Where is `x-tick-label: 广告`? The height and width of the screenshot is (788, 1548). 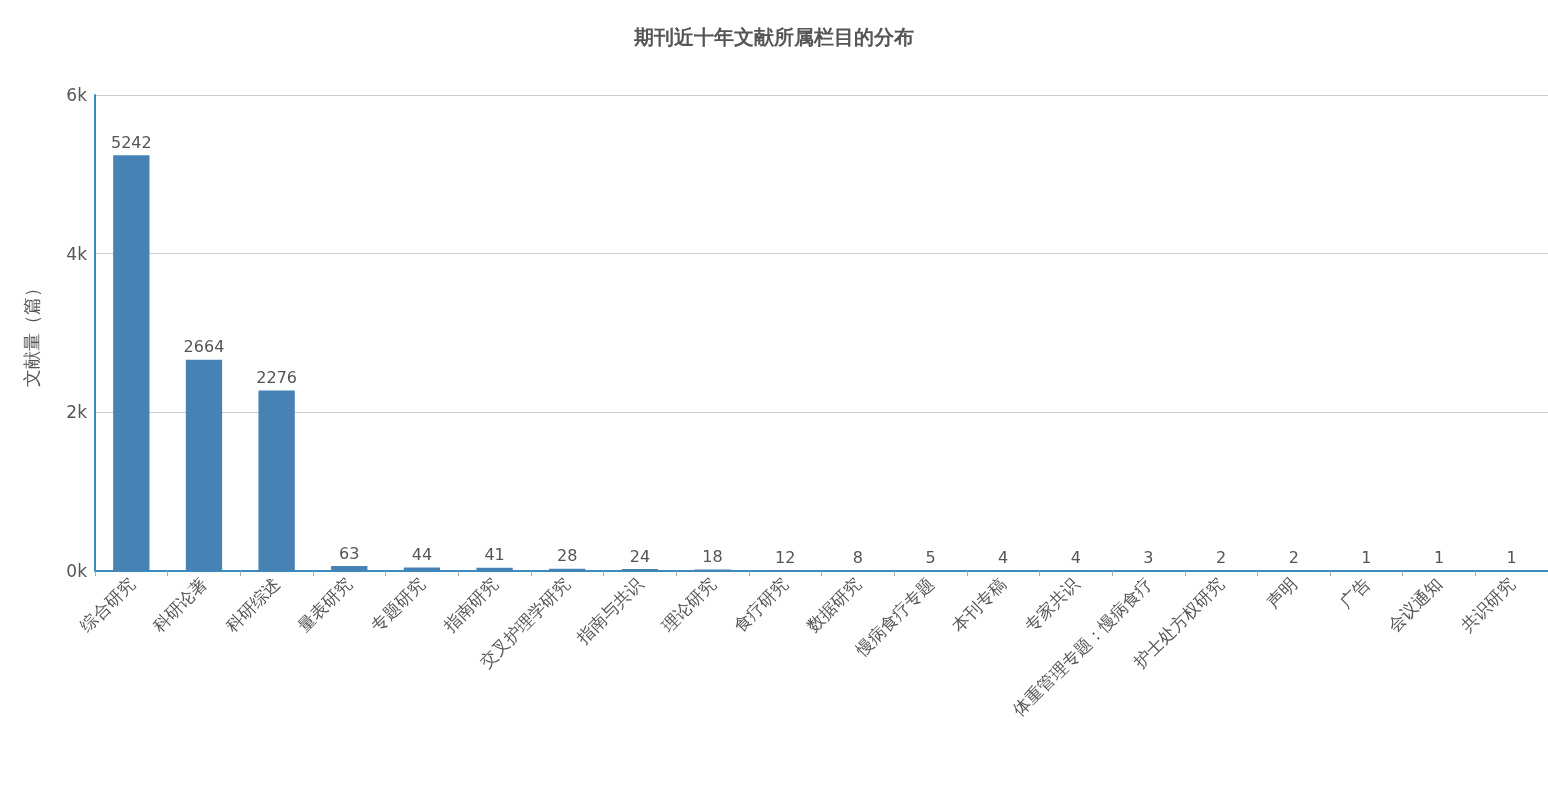
x-tick-label: 广告 is located at coordinates (1354, 593).